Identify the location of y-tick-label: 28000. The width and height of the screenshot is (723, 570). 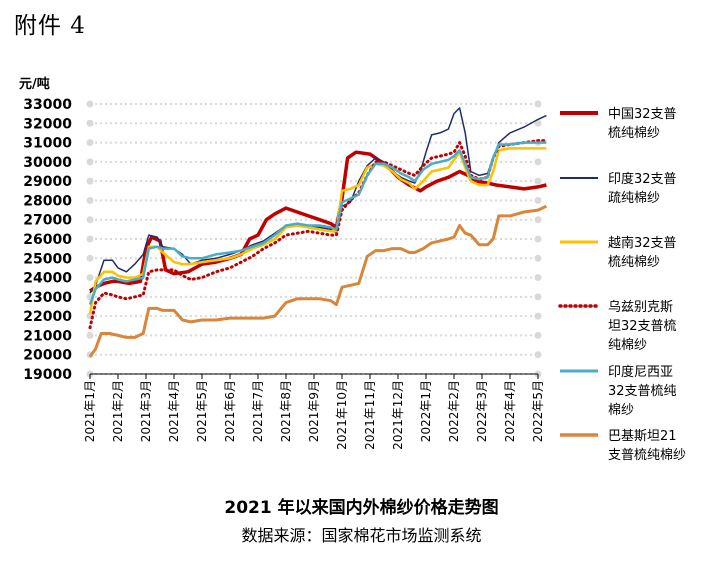
(47, 201).